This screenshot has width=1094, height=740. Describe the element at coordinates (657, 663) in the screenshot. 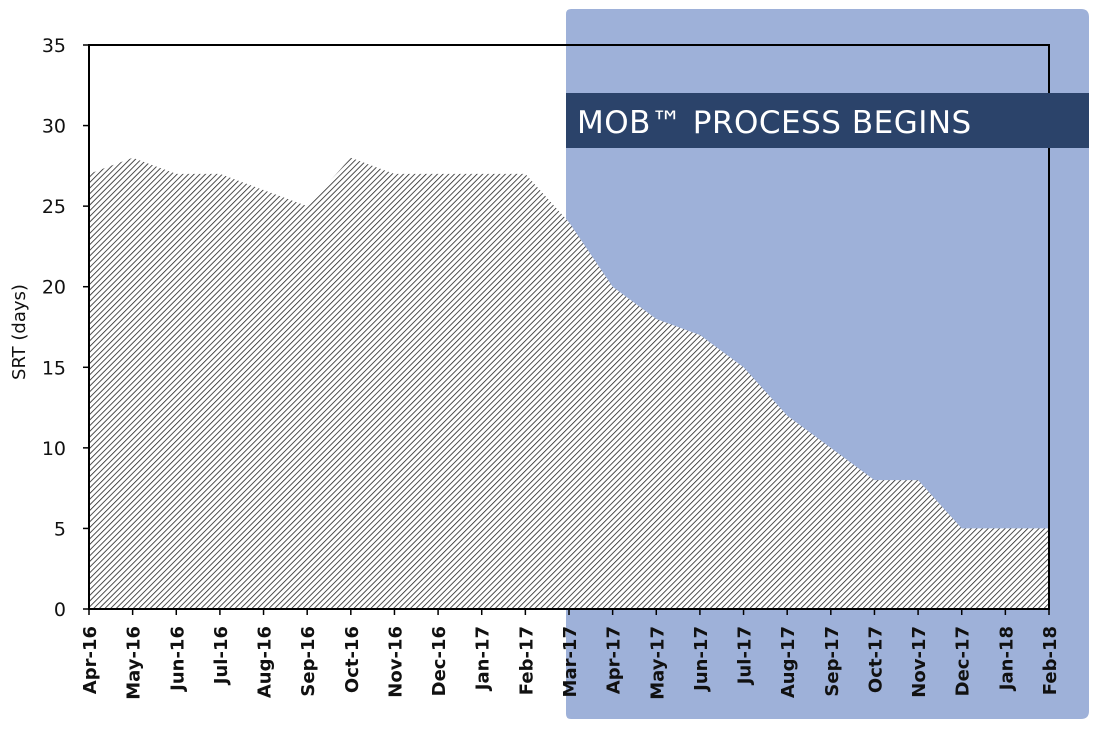

I see `x-tick-label: May-17` at that location.